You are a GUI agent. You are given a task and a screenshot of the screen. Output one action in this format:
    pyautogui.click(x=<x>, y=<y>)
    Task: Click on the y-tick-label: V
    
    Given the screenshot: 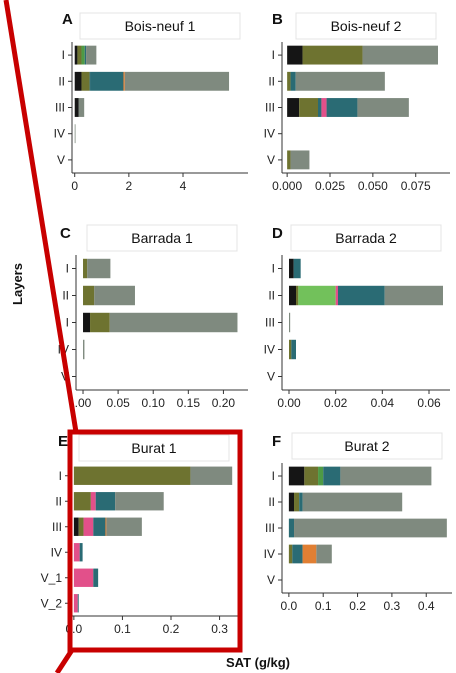 What is the action you would take?
    pyautogui.click(x=271, y=160)
    